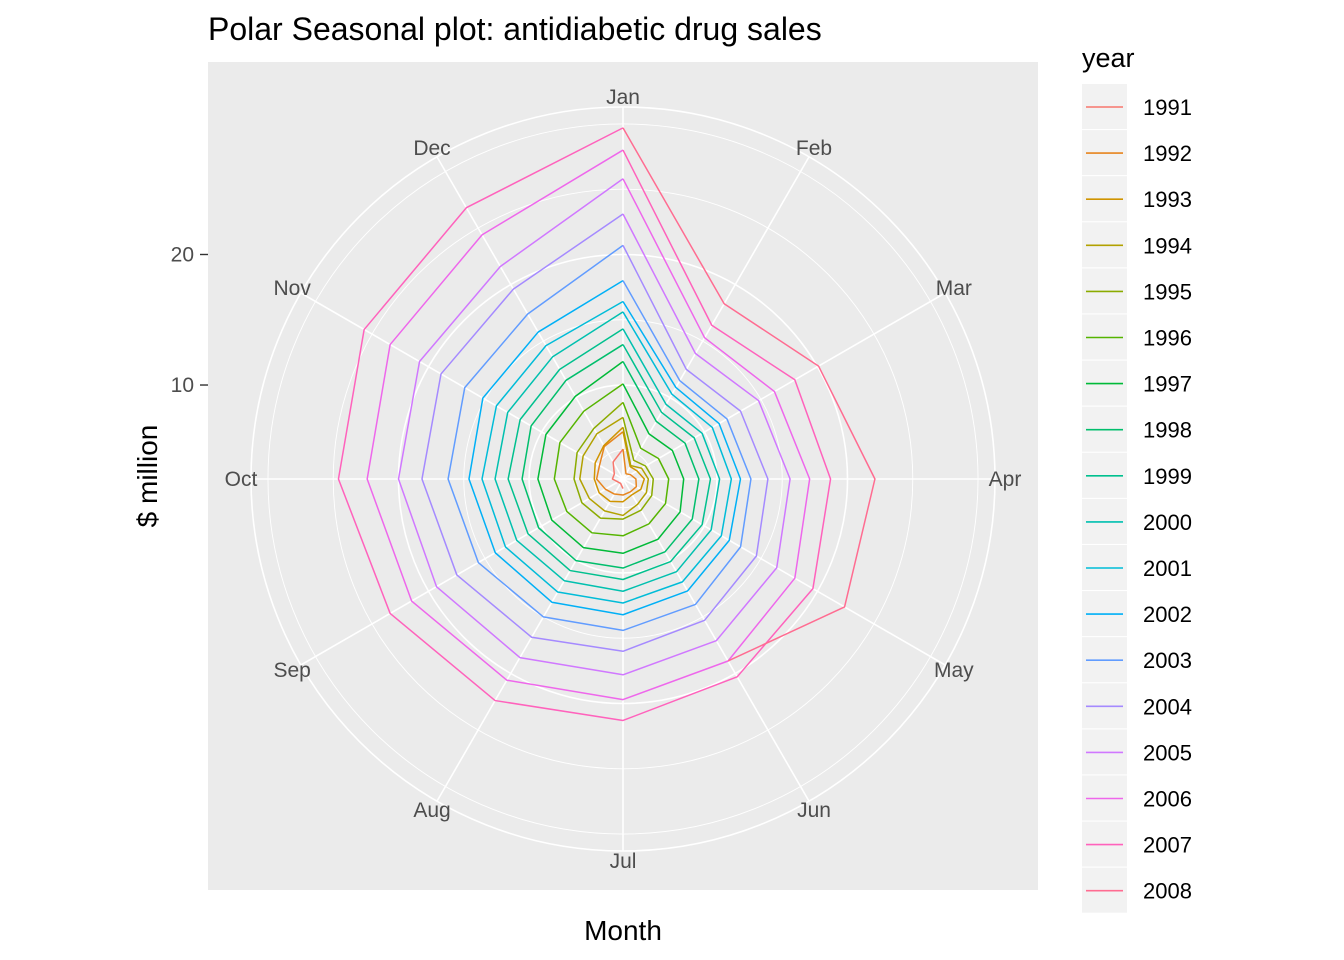 The height and width of the screenshot is (960, 1344). What do you see at coordinates (1167, 338) in the screenshot?
I see `legend-label-1996: 1996` at bounding box center [1167, 338].